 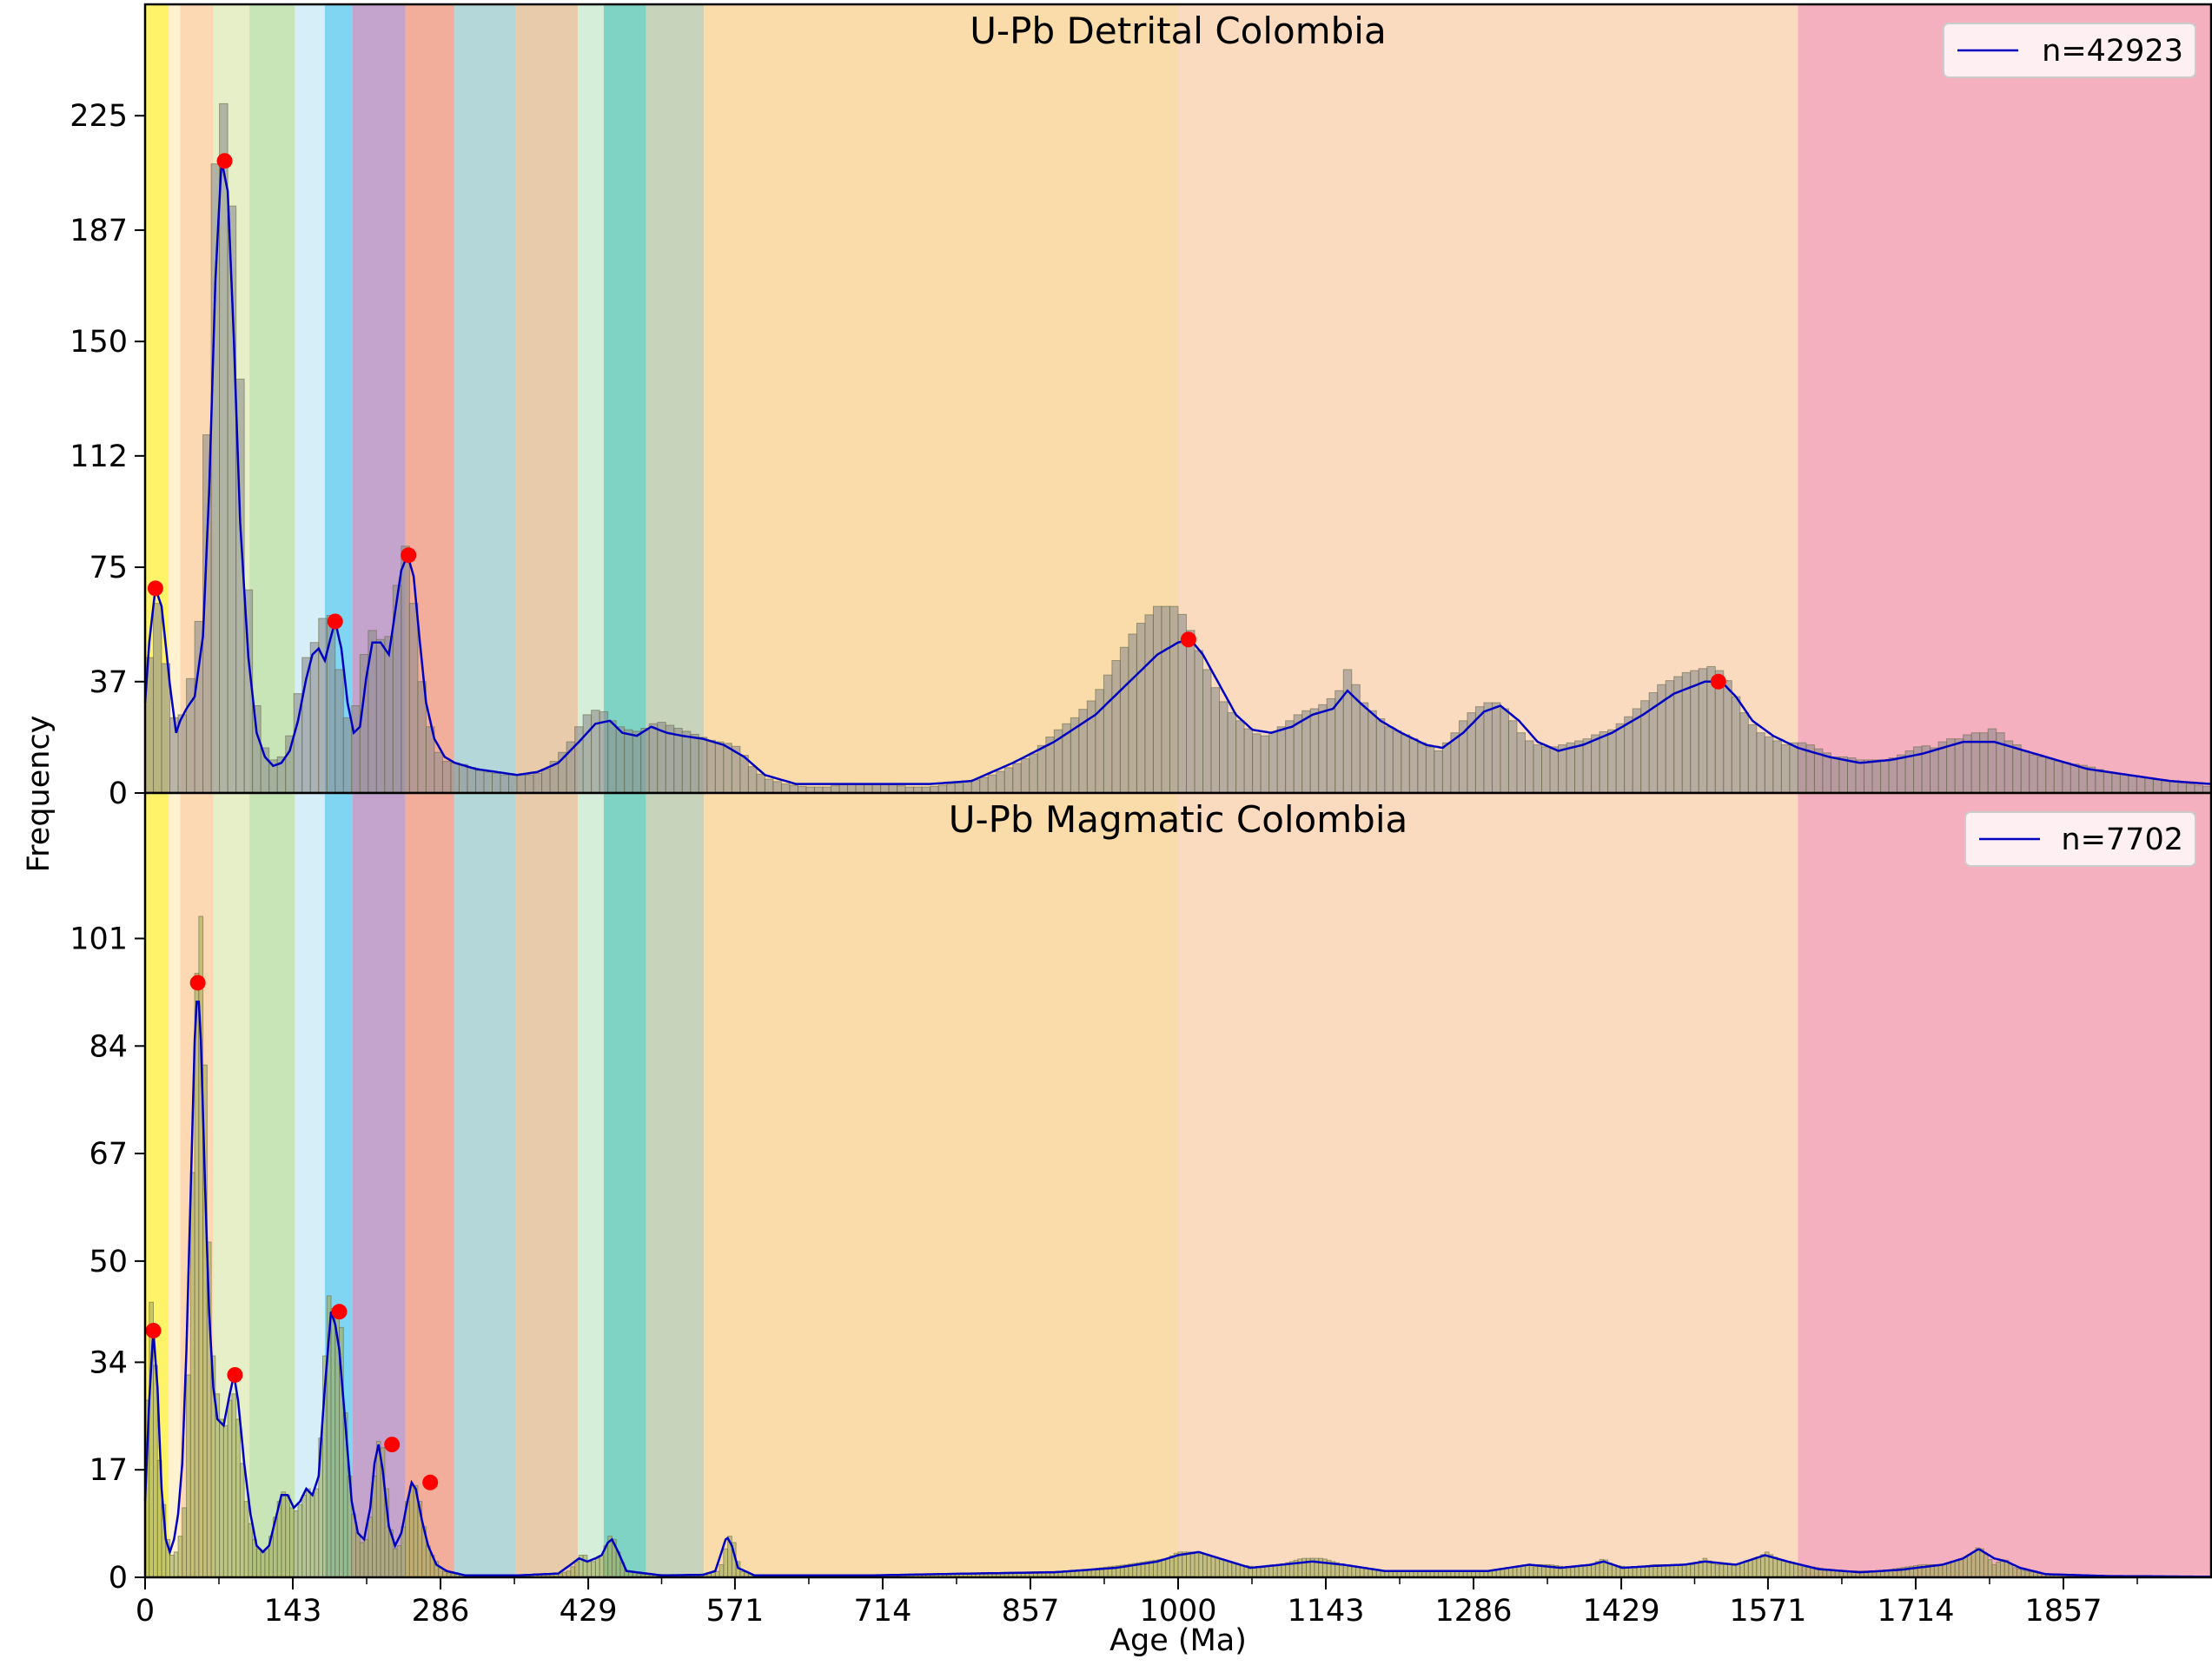 What do you see at coordinates (1178, 1641) in the screenshot?
I see `x-axis-title: Age (Ma)` at bounding box center [1178, 1641].